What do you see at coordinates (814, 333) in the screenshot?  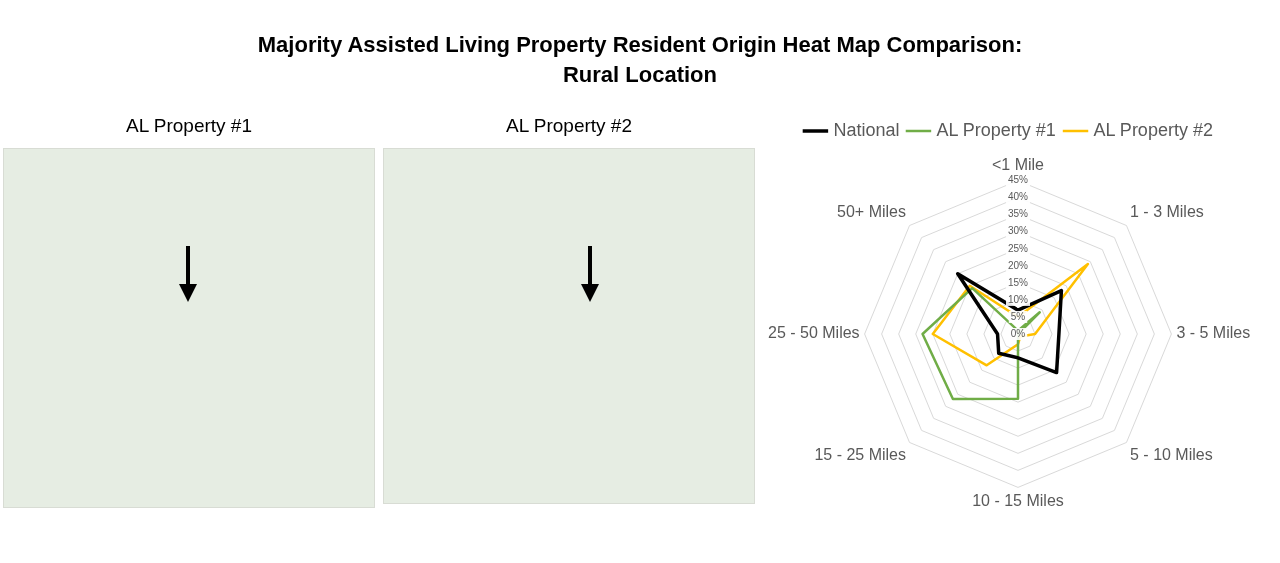 I see `spoke-label: 25 - 50 Miles` at bounding box center [814, 333].